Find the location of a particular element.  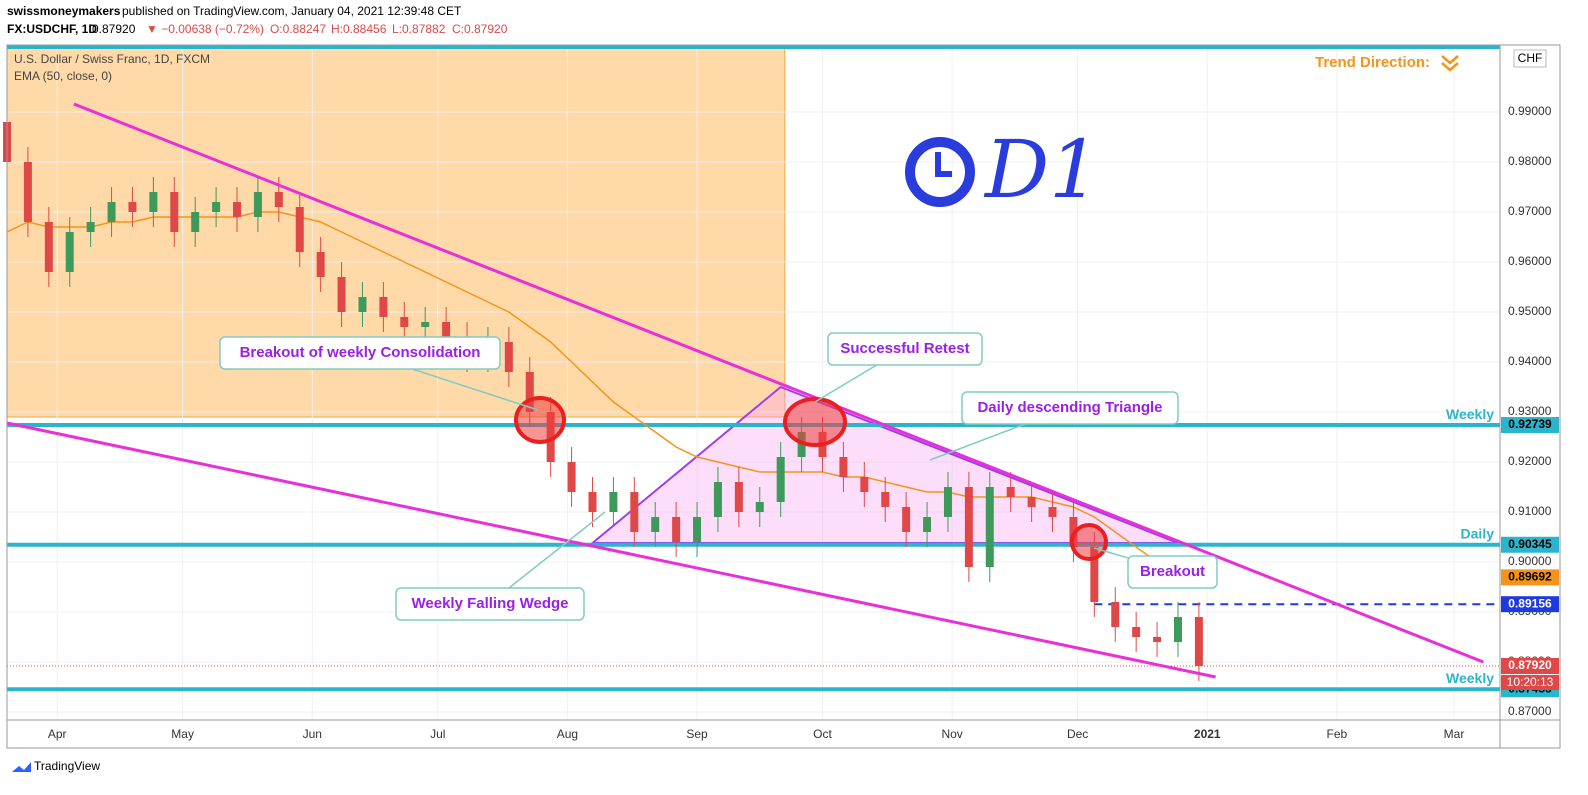

x-tick-label: Jul is located at coordinates (437, 734).